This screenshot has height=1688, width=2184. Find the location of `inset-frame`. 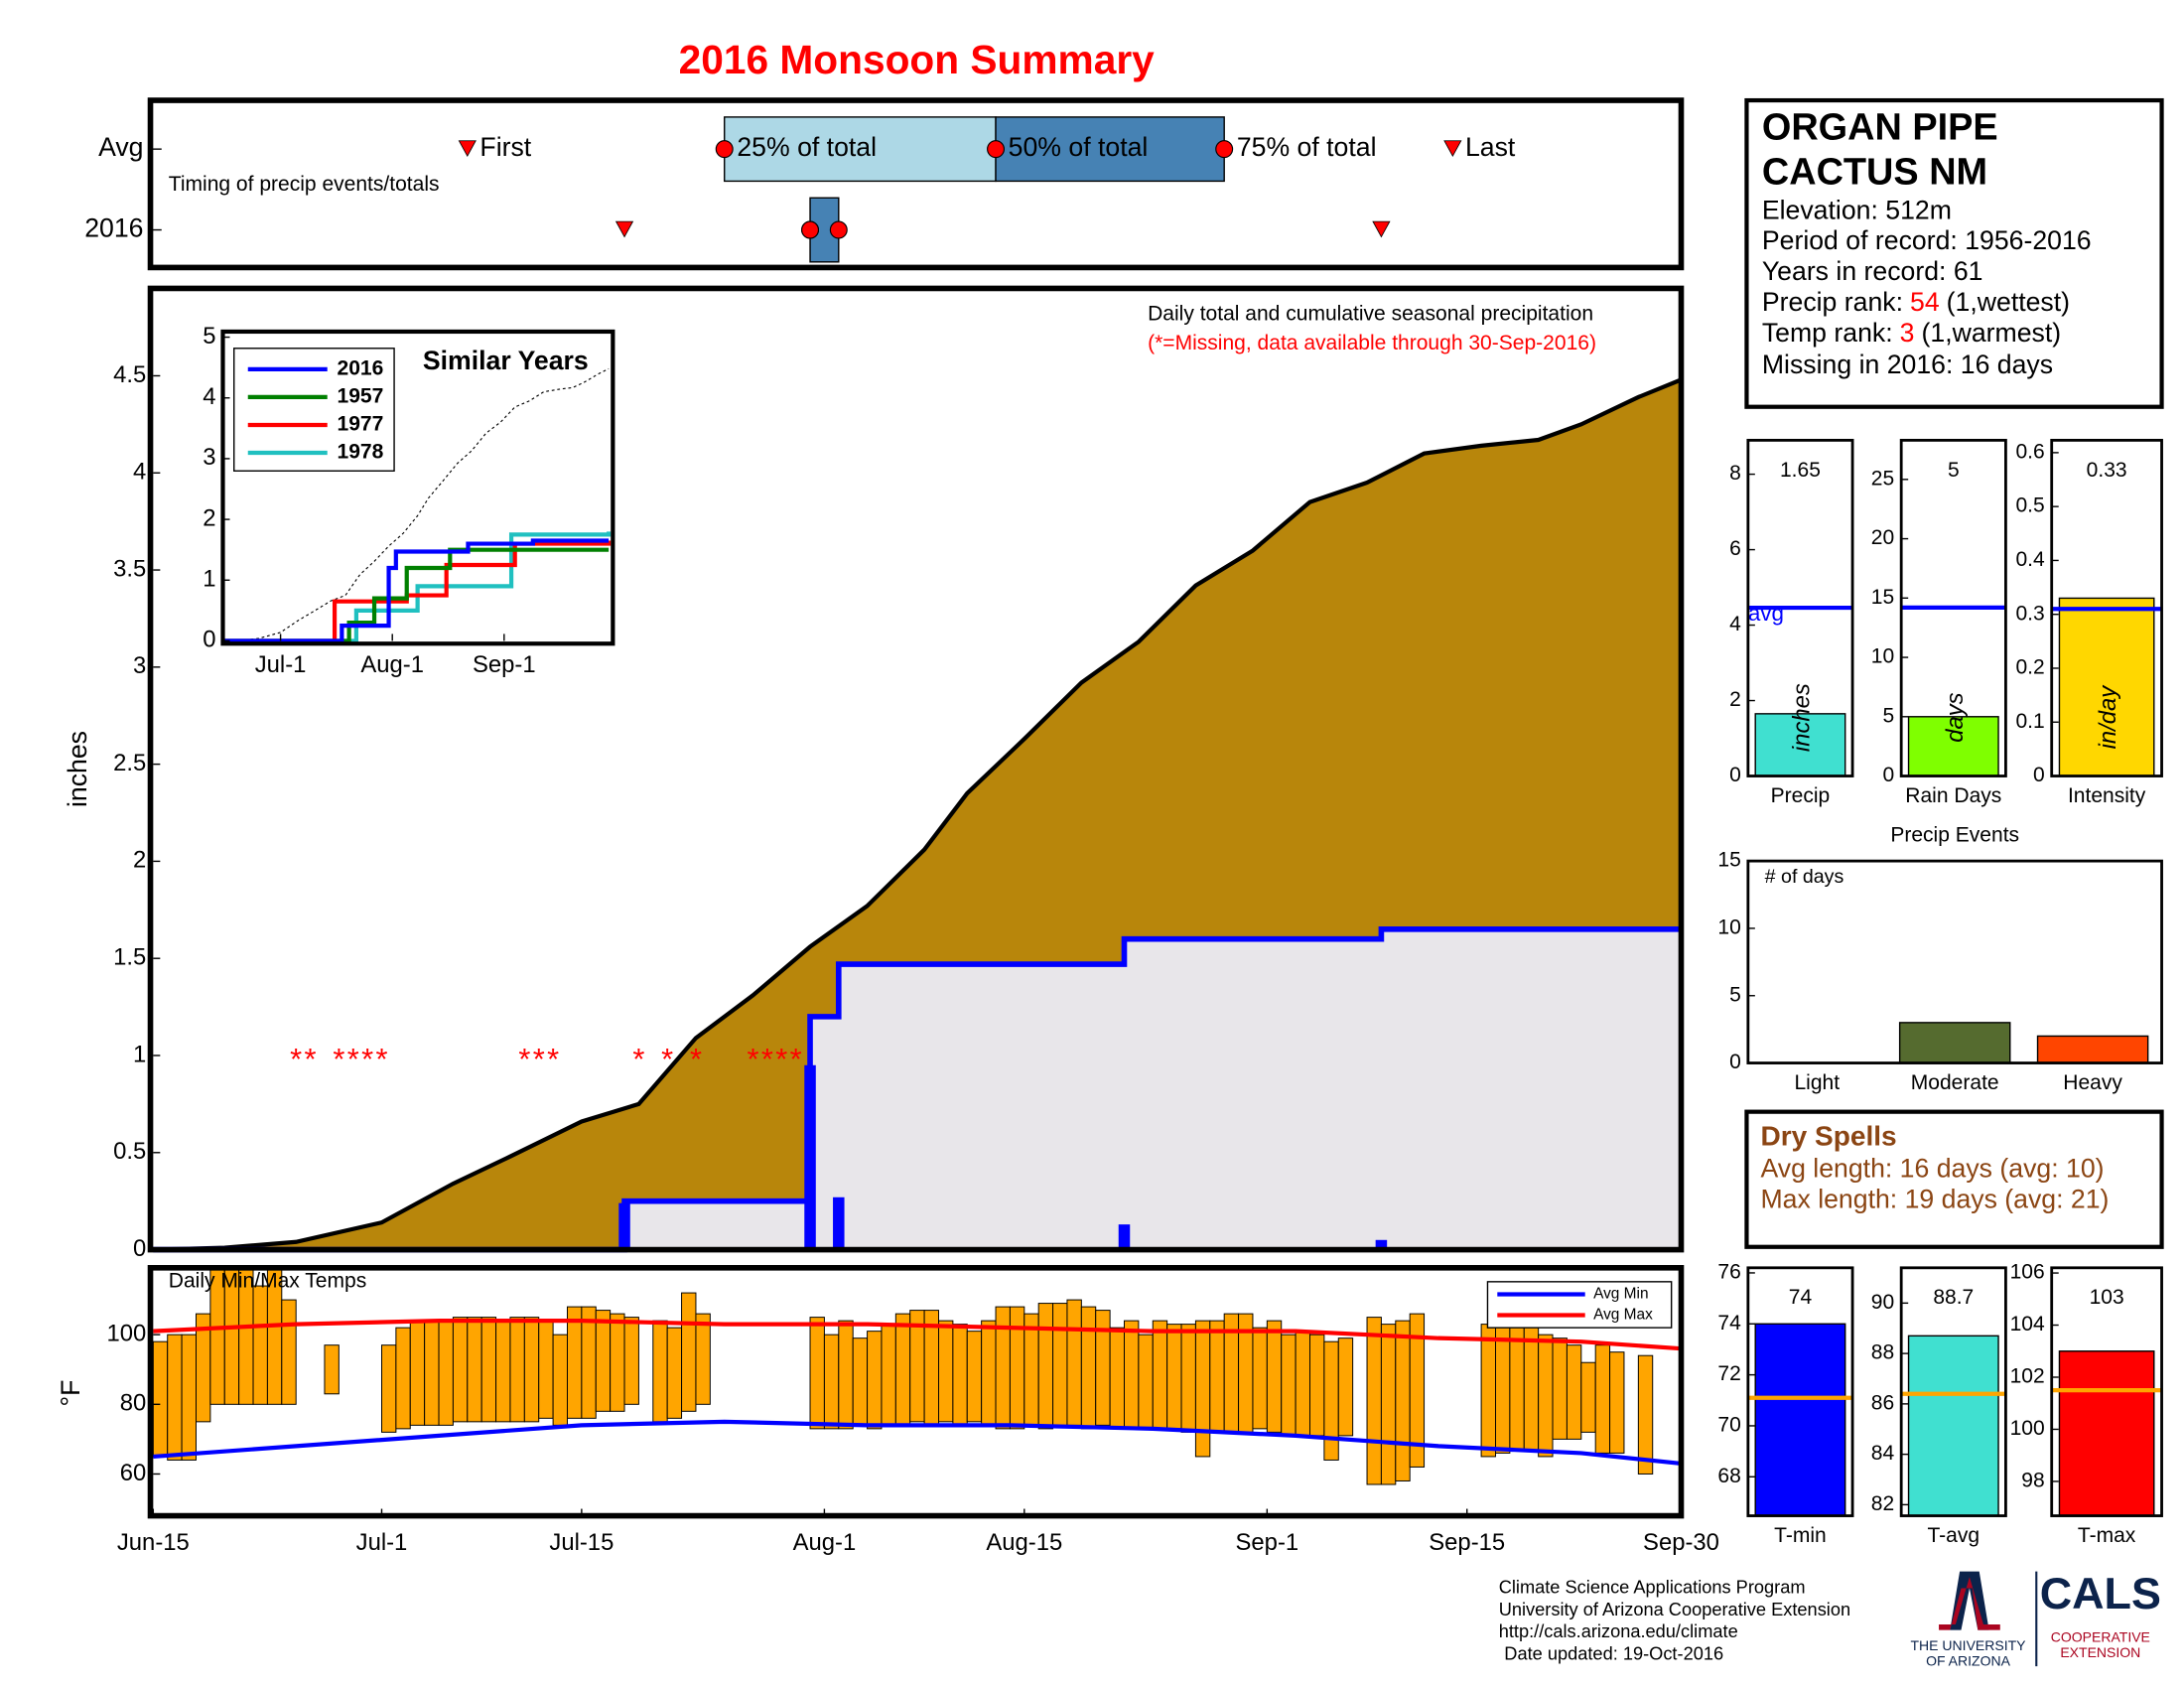

inset-frame is located at coordinates (417, 487).